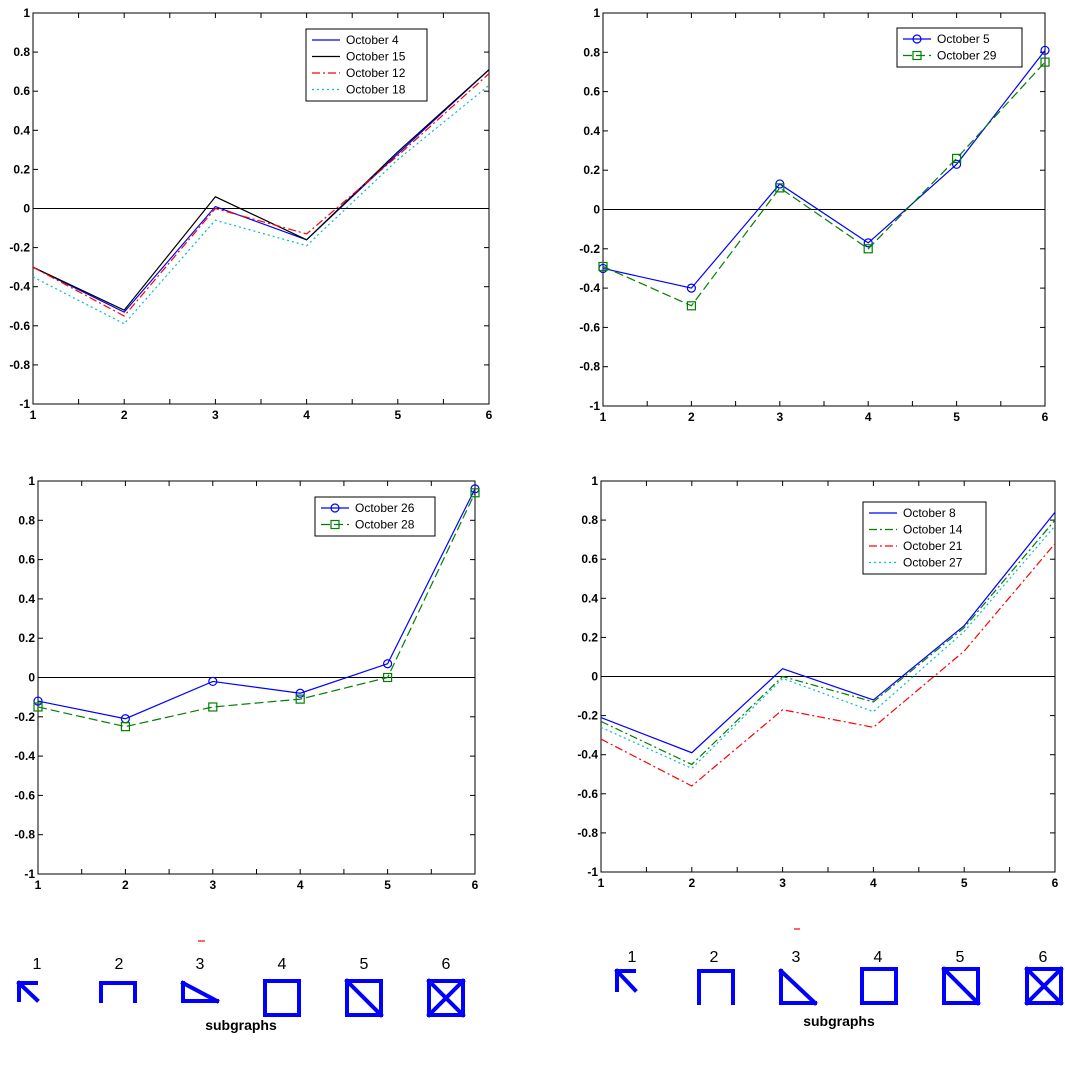 The width and height of the screenshot is (1065, 1072). I want to click on legend-label: October 28, so click(385, 525).